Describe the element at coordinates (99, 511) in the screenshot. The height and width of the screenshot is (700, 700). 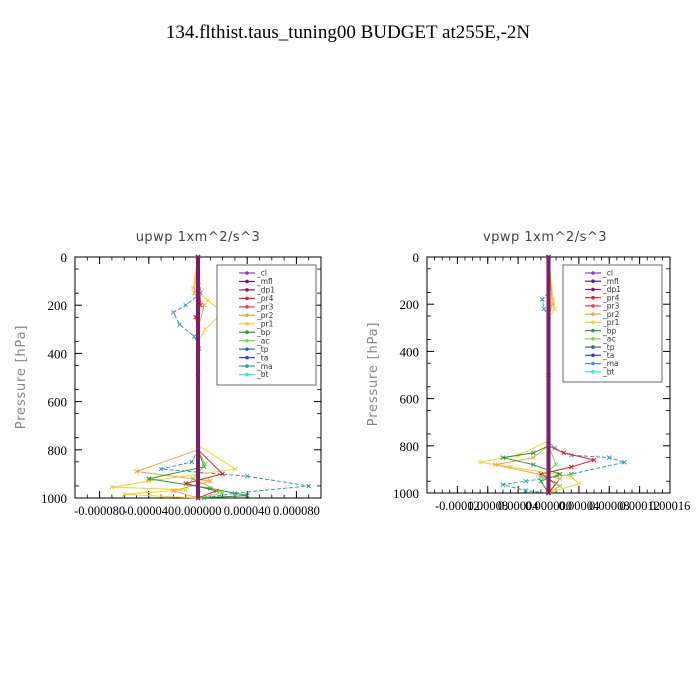
I see `x-tick-label: -0.000080` at that location.